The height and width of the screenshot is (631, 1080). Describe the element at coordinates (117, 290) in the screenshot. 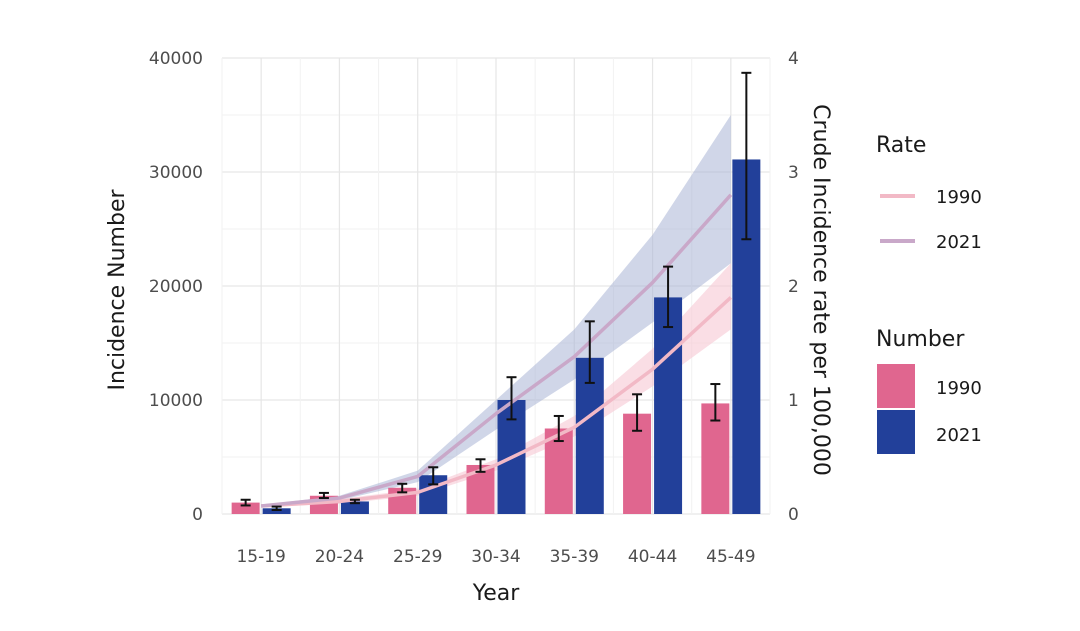

I see `y-axis-title: Incidence Number` at that location.